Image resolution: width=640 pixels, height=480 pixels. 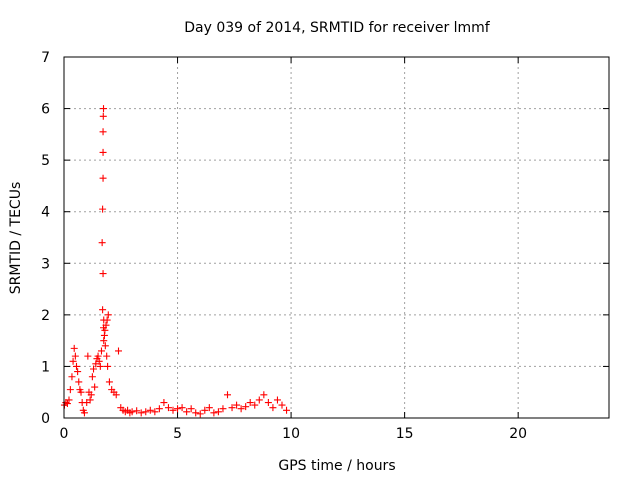 What do you see at coordinates (45, 316) in the screenshot?
I see `y-tick-label: 2` at bounding box center [45, 316].